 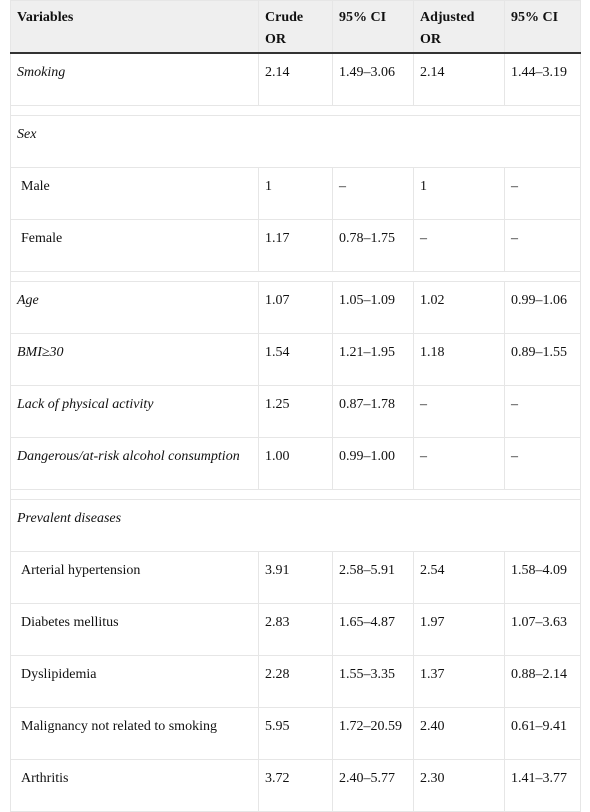 What do you see at coordinates (373, 577) in the screenshot?
I see `cell-crude-ci: 2.58–5.91` at bounding box center [373, 577].